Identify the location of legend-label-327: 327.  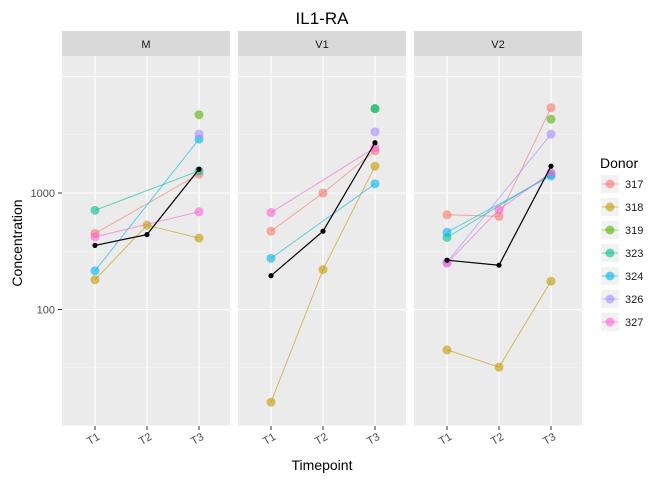
(634, 323).